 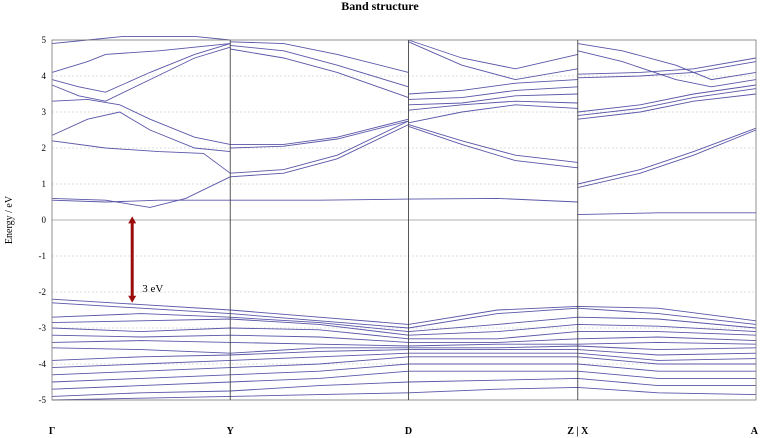 I want to click on y-axis-label: Energy / eV, so click(x=9, y=219).